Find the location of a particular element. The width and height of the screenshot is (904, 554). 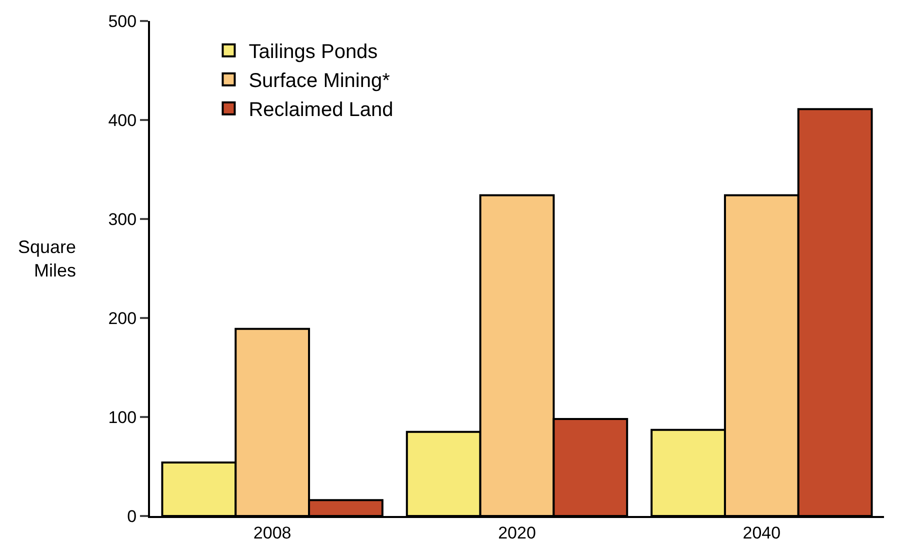

y-tick-label: 0 is located at coordinates (132, 516).